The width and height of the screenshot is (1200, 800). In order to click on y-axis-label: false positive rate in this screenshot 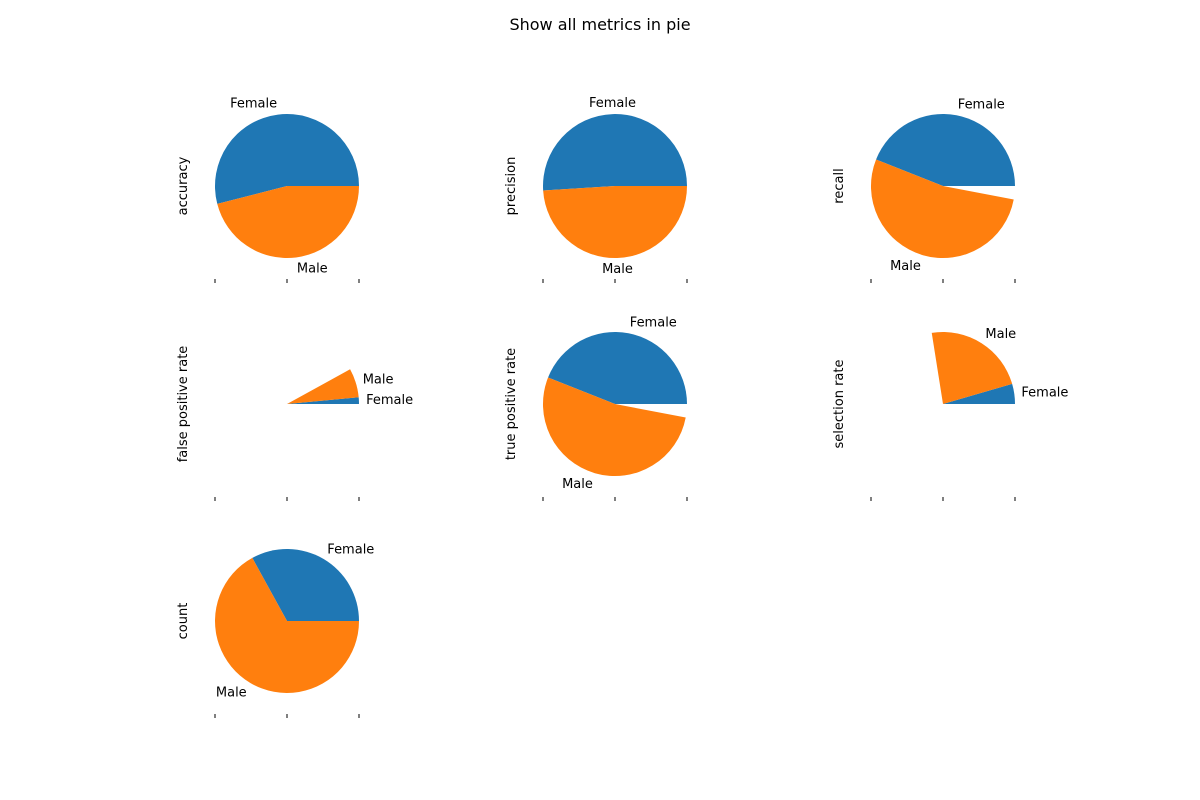, I will do `click(183, 404)`.